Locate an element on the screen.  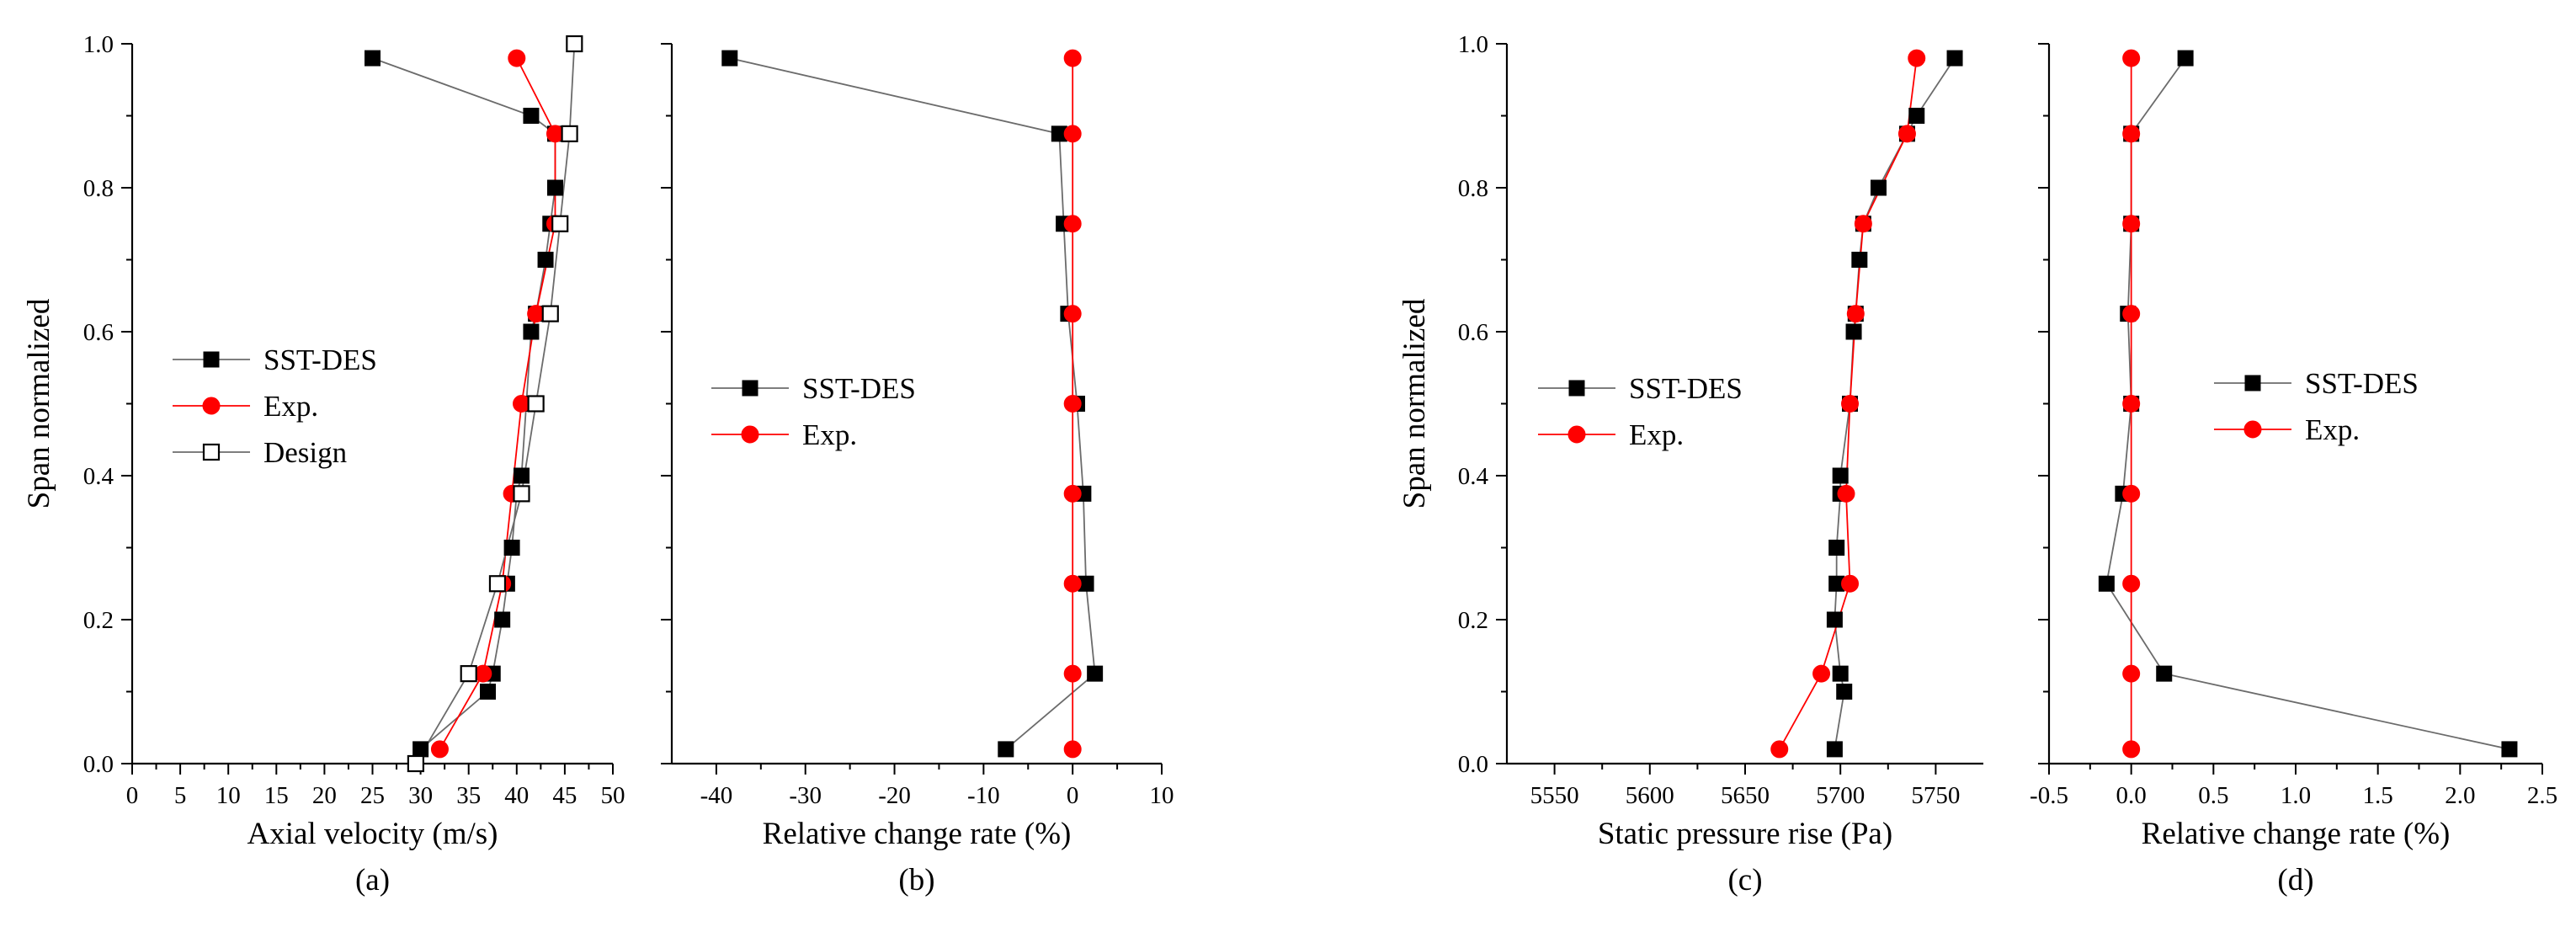
x-tick-label: 30 is located at coordinates (421, 795).